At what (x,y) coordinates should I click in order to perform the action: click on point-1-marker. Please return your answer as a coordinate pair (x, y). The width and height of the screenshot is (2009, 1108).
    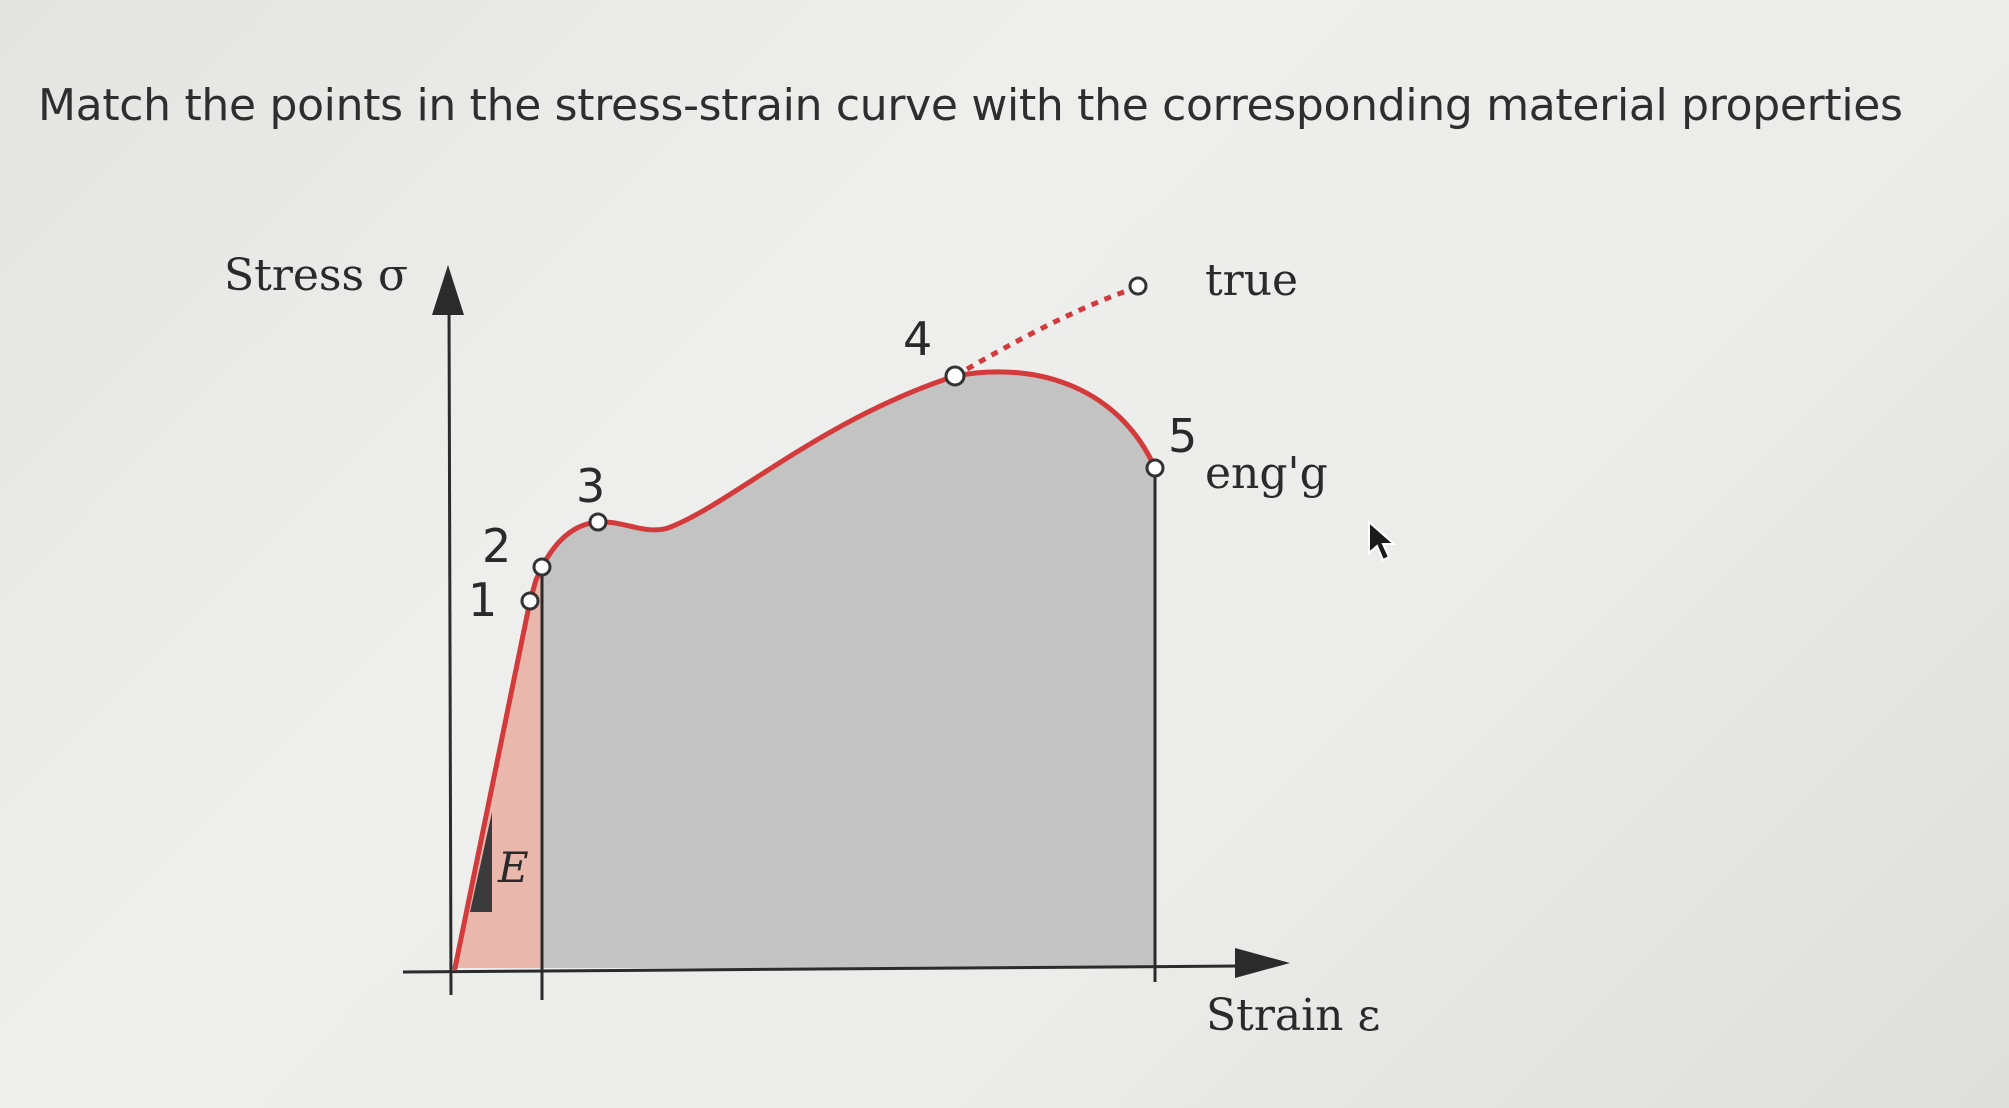
    Looking at the image, I should click on (530, 601).